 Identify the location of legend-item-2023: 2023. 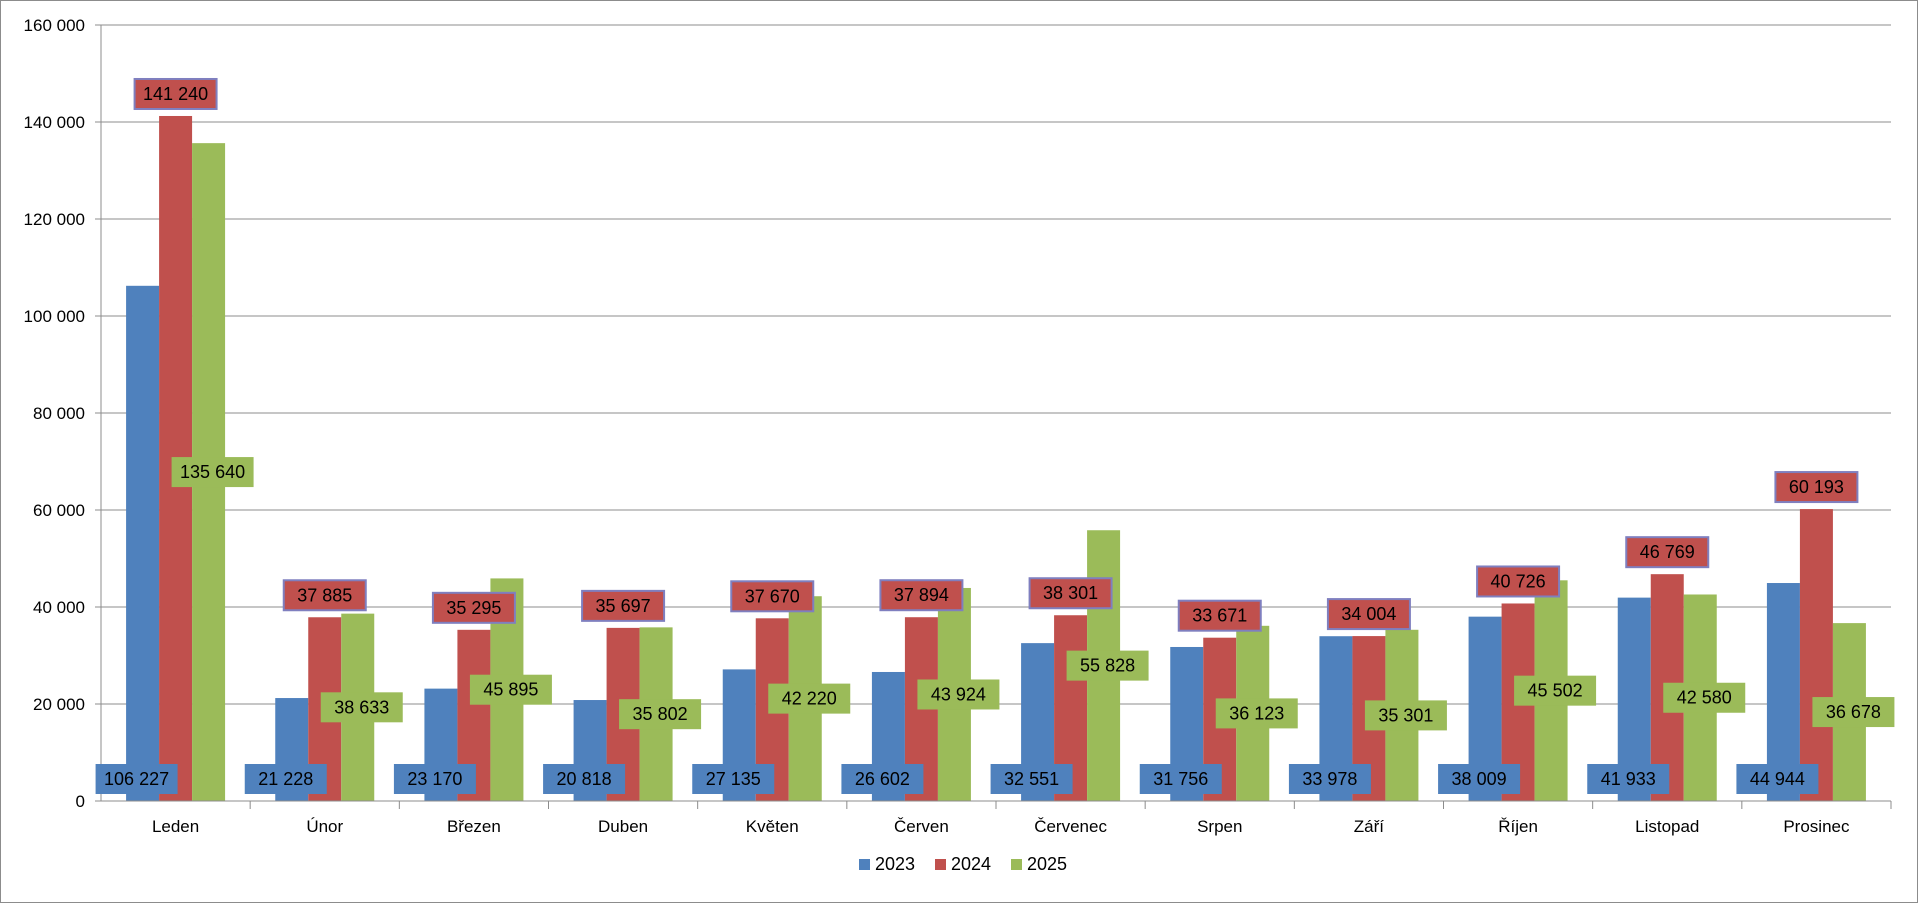
(887, 864).